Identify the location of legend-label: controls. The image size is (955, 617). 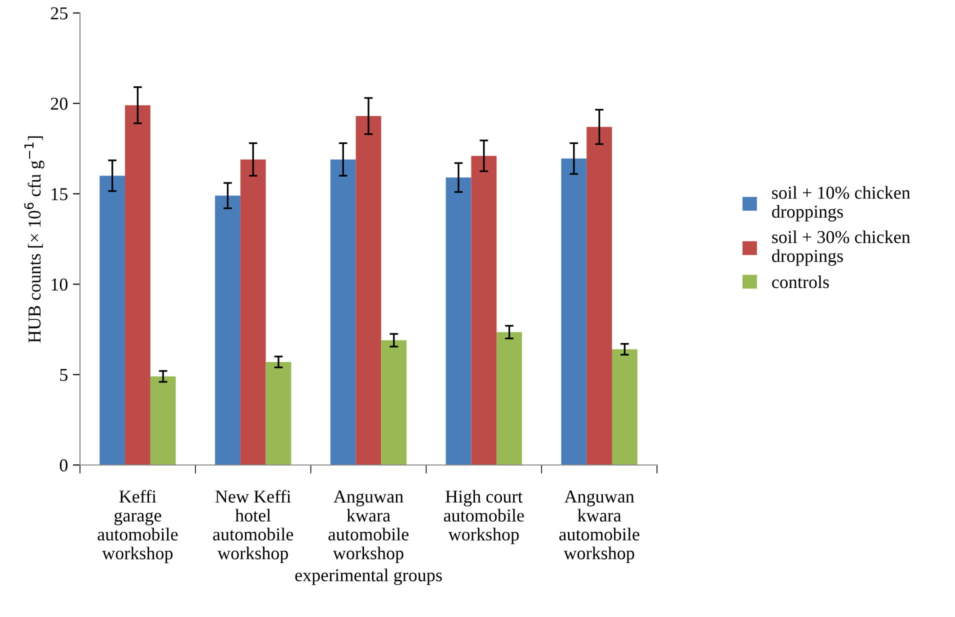
(800, 281).